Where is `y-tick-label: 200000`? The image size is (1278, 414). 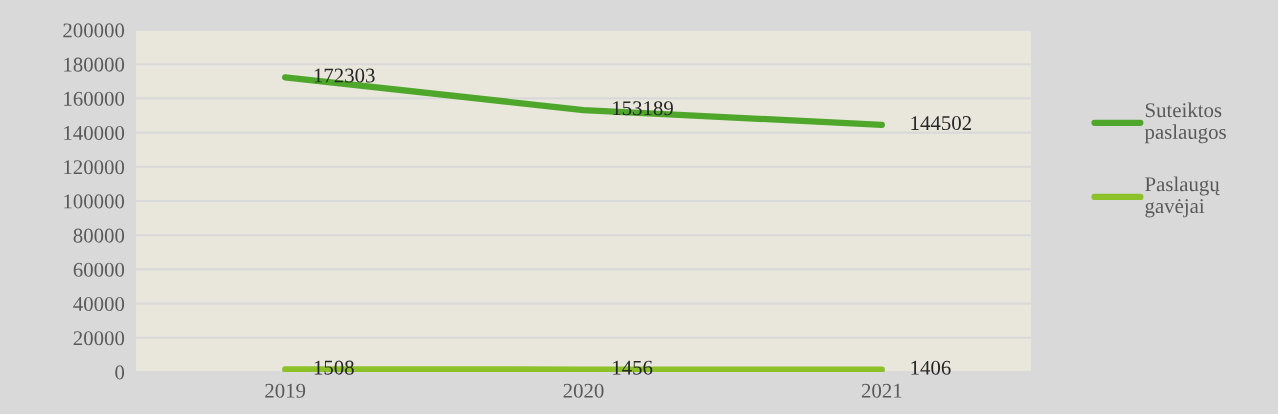 y-tick-label: 200000 is located at coordinates (94, 30).